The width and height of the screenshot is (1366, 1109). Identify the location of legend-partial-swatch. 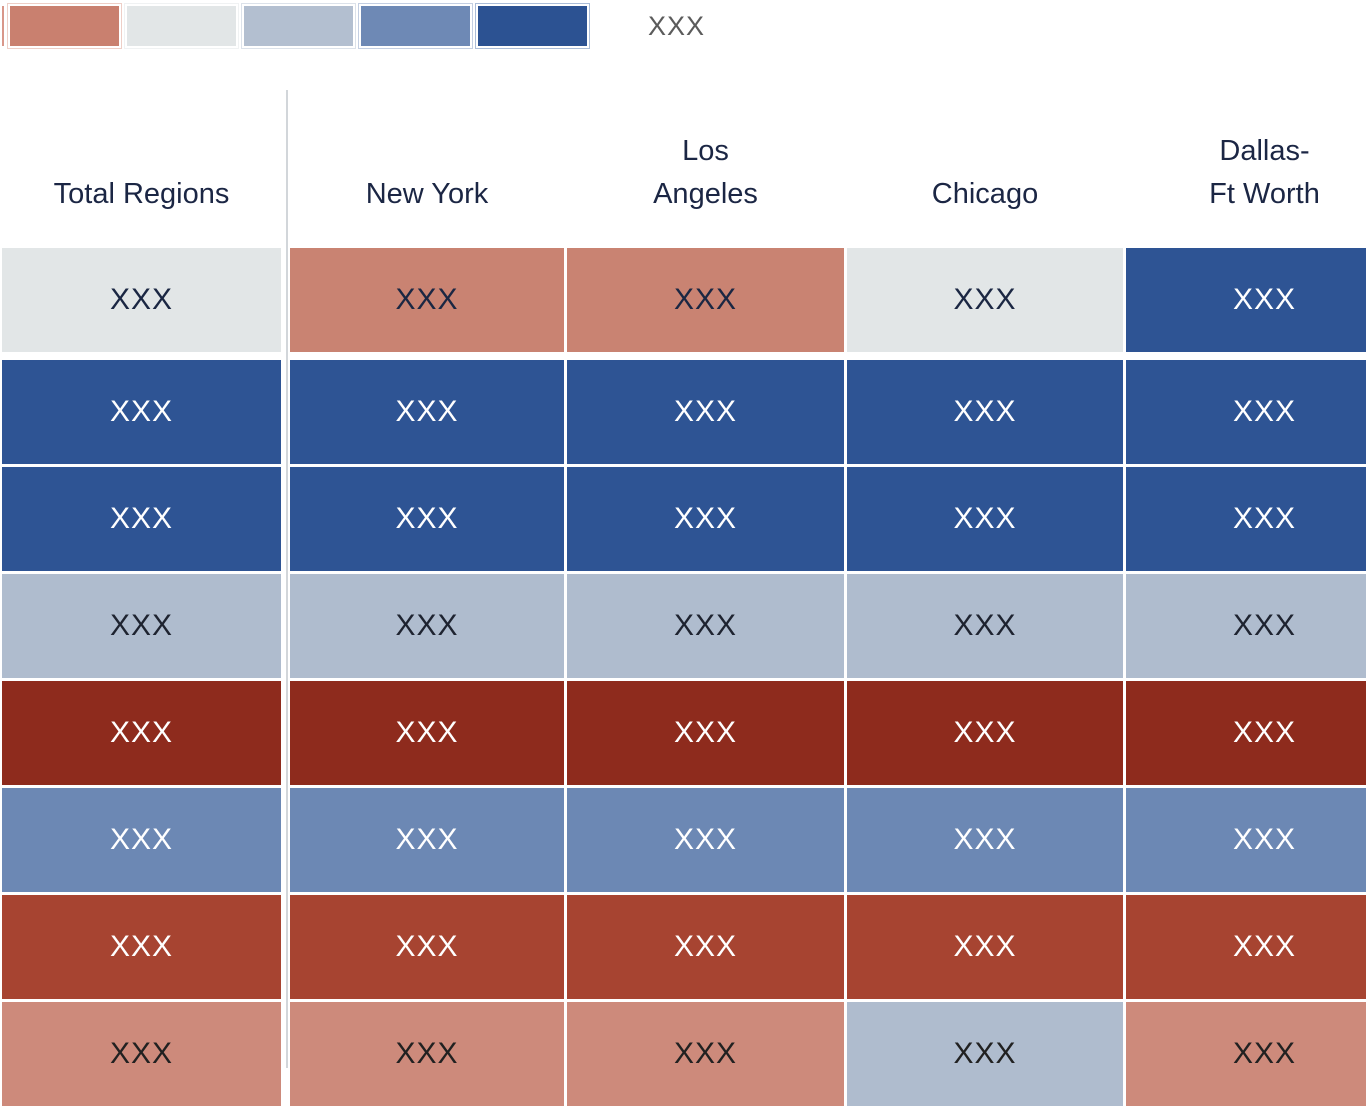
(3, 26).